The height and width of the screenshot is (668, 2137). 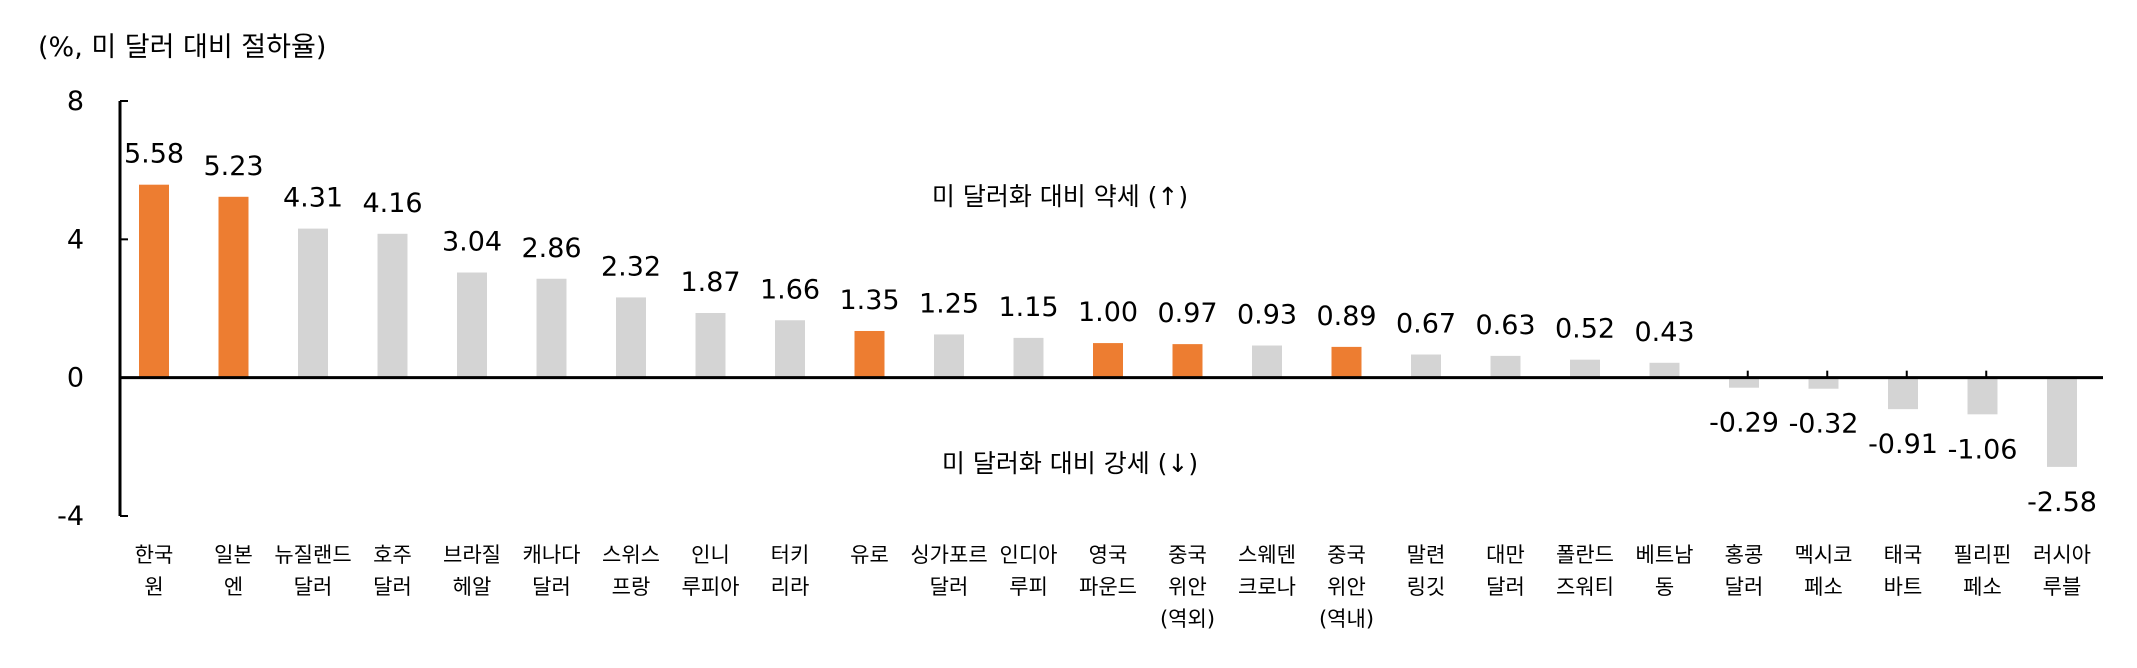 What do you see at coordinates (472, 587) in the screenshot?
I see `category-label-line: 헤알` at bounding box center [472, 587].